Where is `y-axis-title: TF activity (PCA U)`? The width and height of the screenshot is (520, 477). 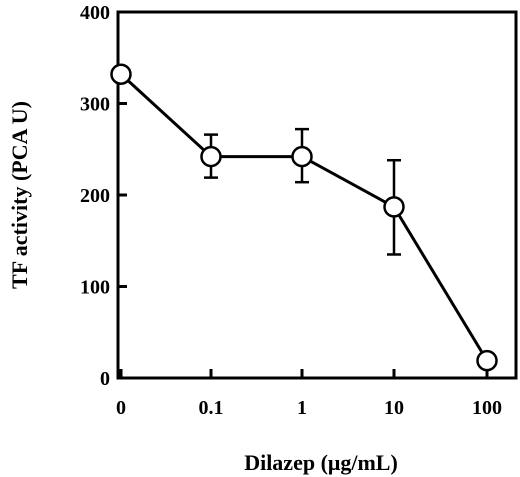
y-axis-title: TF activity (PCA U) is located at coordinates (19, 195).